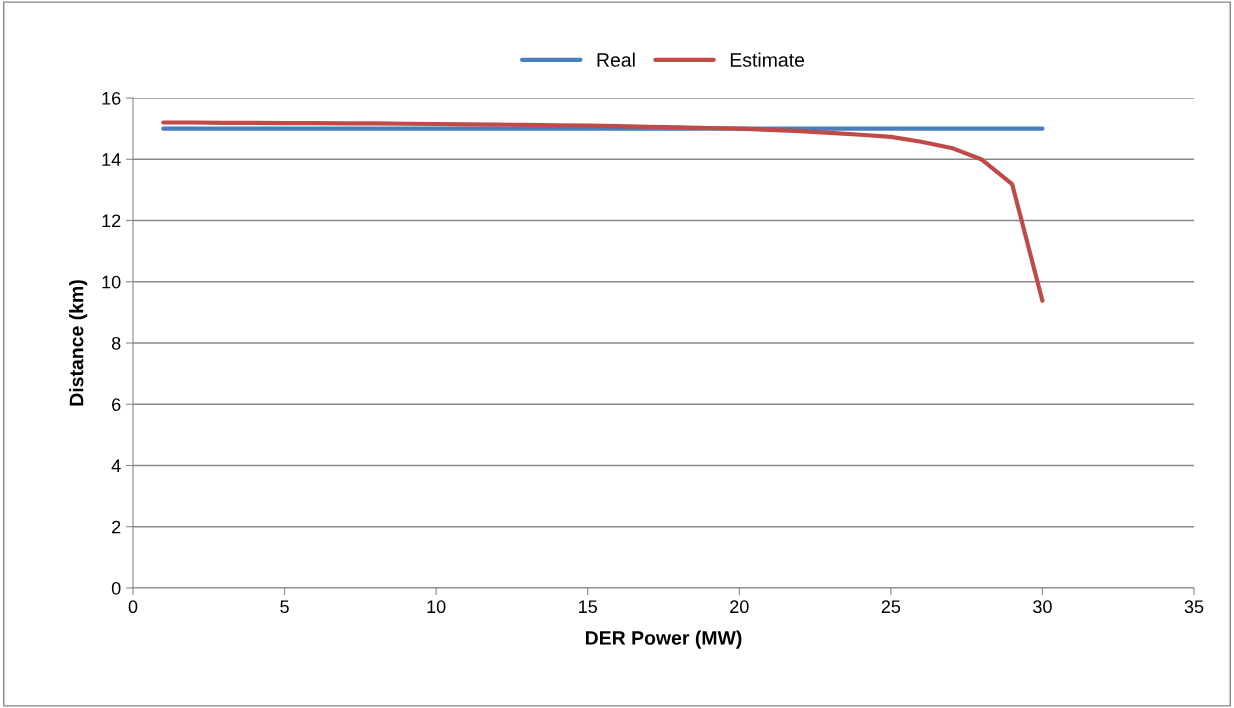 This screenshot has width=1234, height=708. I want to click on y-tick-label: 8, so click(116, 343).